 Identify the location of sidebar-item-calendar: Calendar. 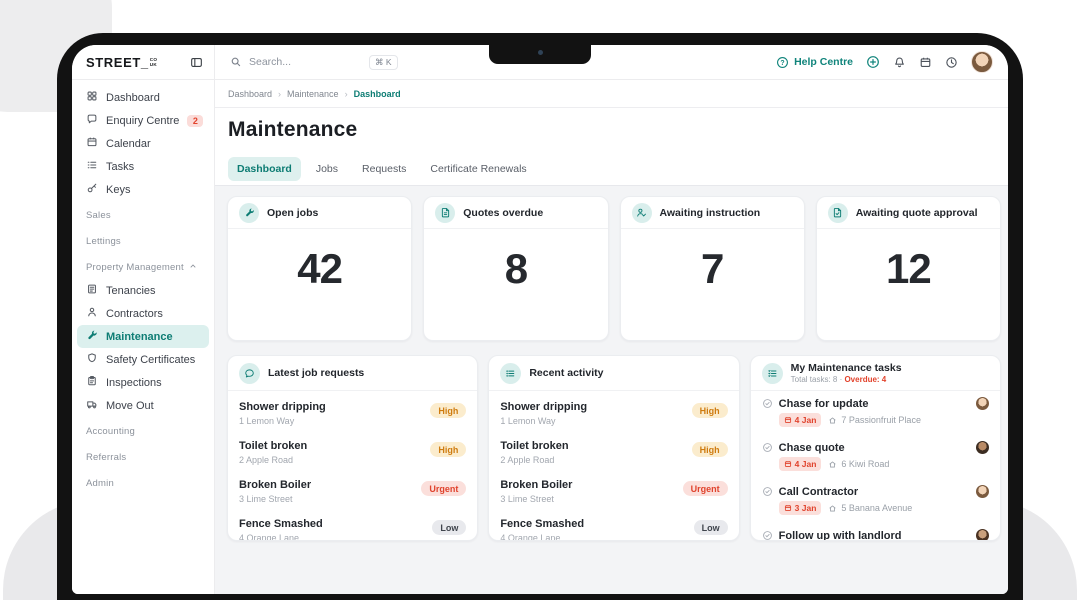
(143, 143).